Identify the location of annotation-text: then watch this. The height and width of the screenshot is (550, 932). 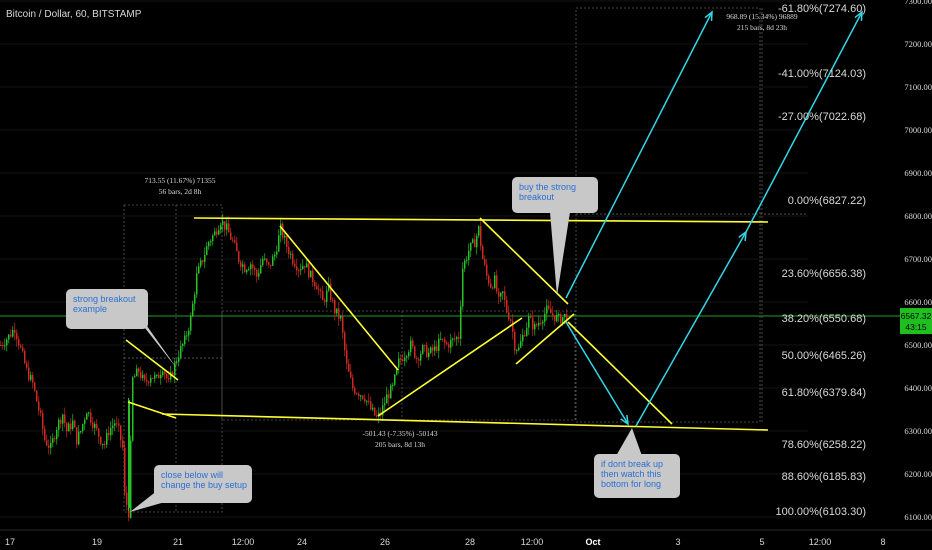
(631, 474).